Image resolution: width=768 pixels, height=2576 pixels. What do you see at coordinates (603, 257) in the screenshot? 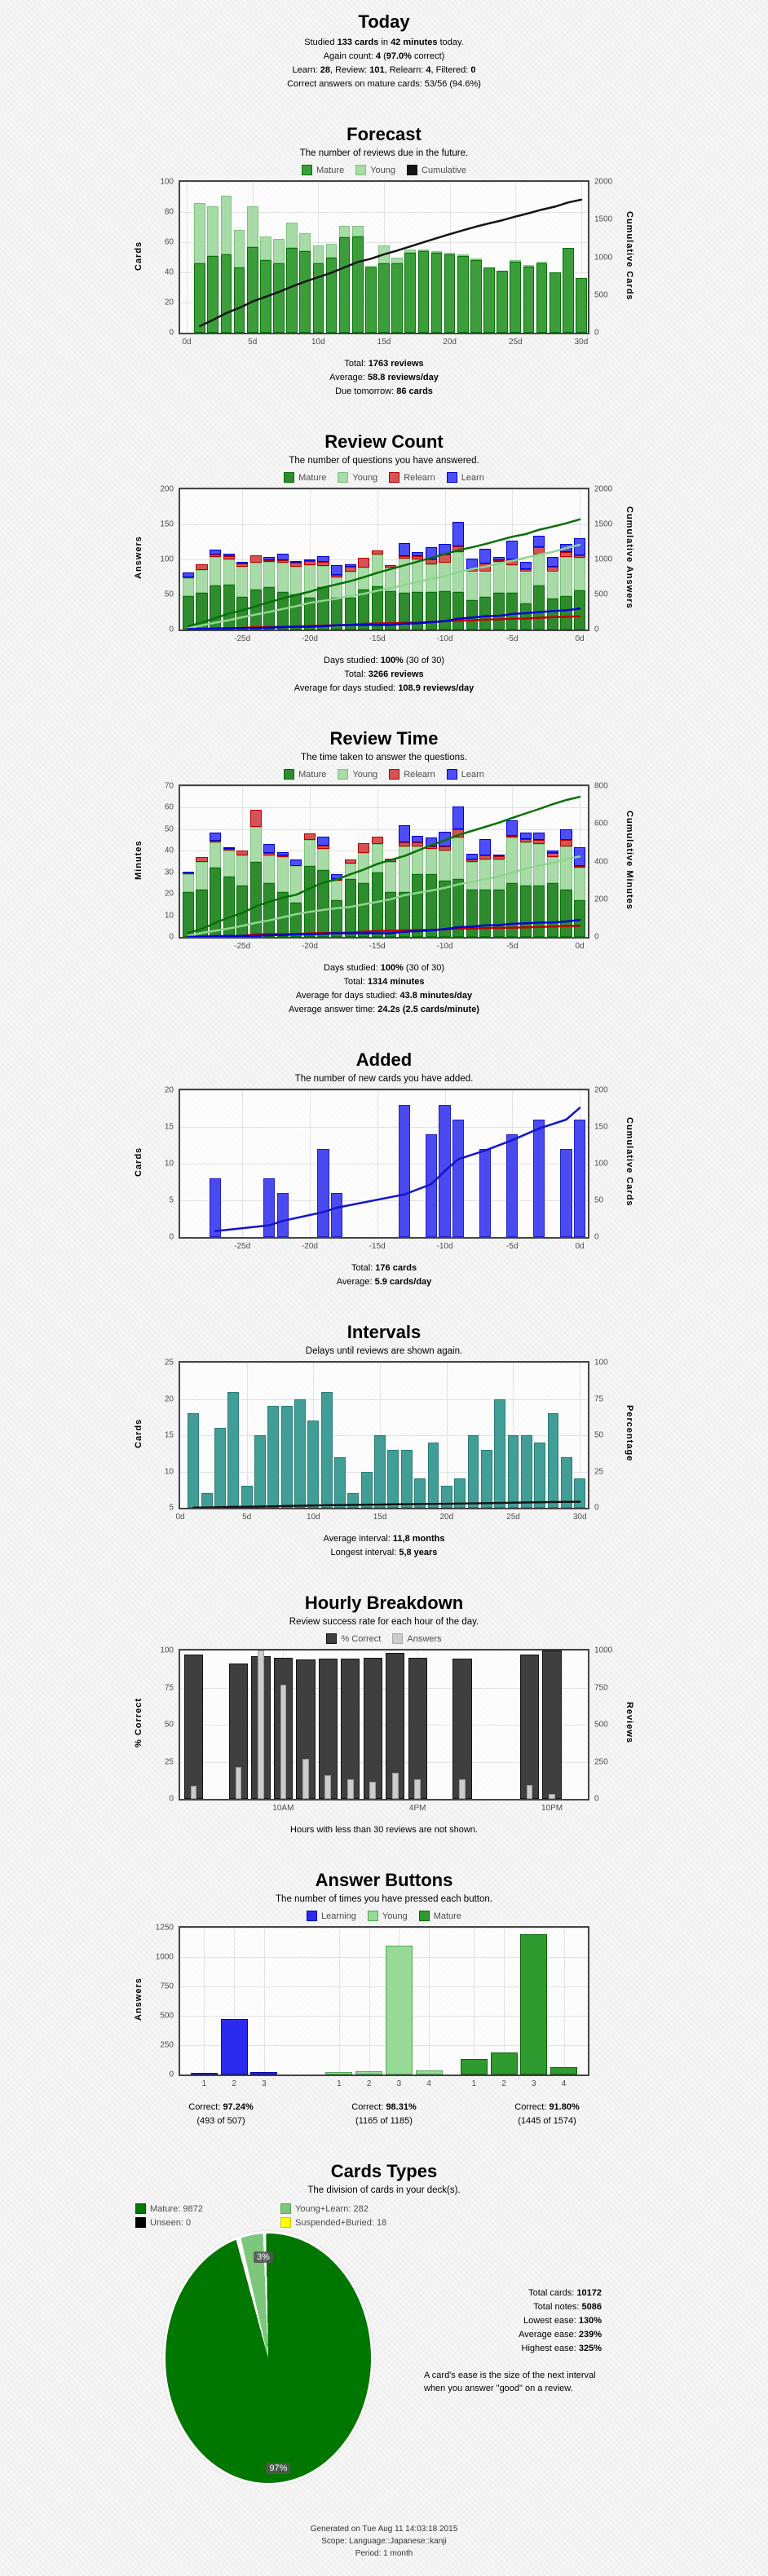
I see `axis-tick-label: 1000` at bounding box center [603, 257].